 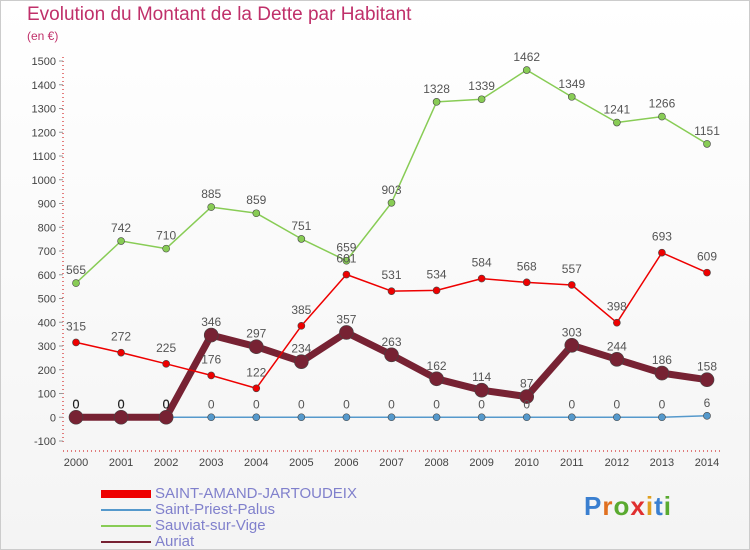 I want to click on data-label: 1266, so click(x=662, y=104).